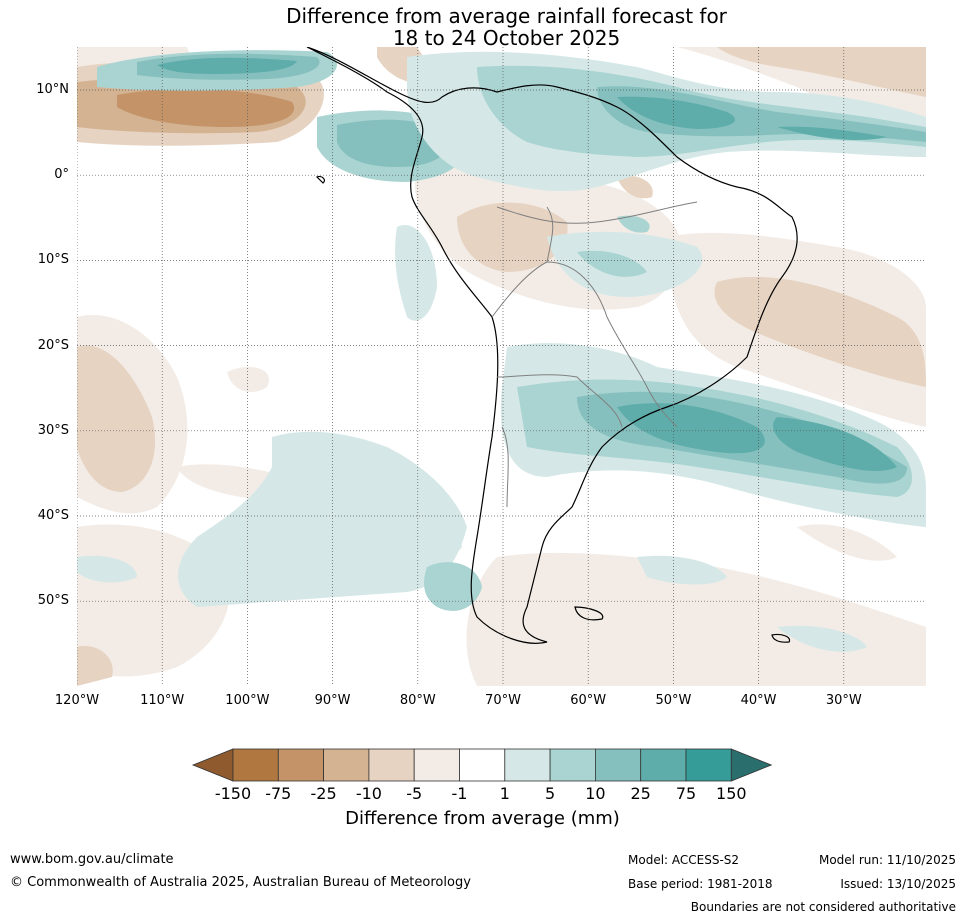  What do you see at coordinates (162, 700) in the screenshot?
I see `longitude-label: 110°W` at bounding box center [162, 700].